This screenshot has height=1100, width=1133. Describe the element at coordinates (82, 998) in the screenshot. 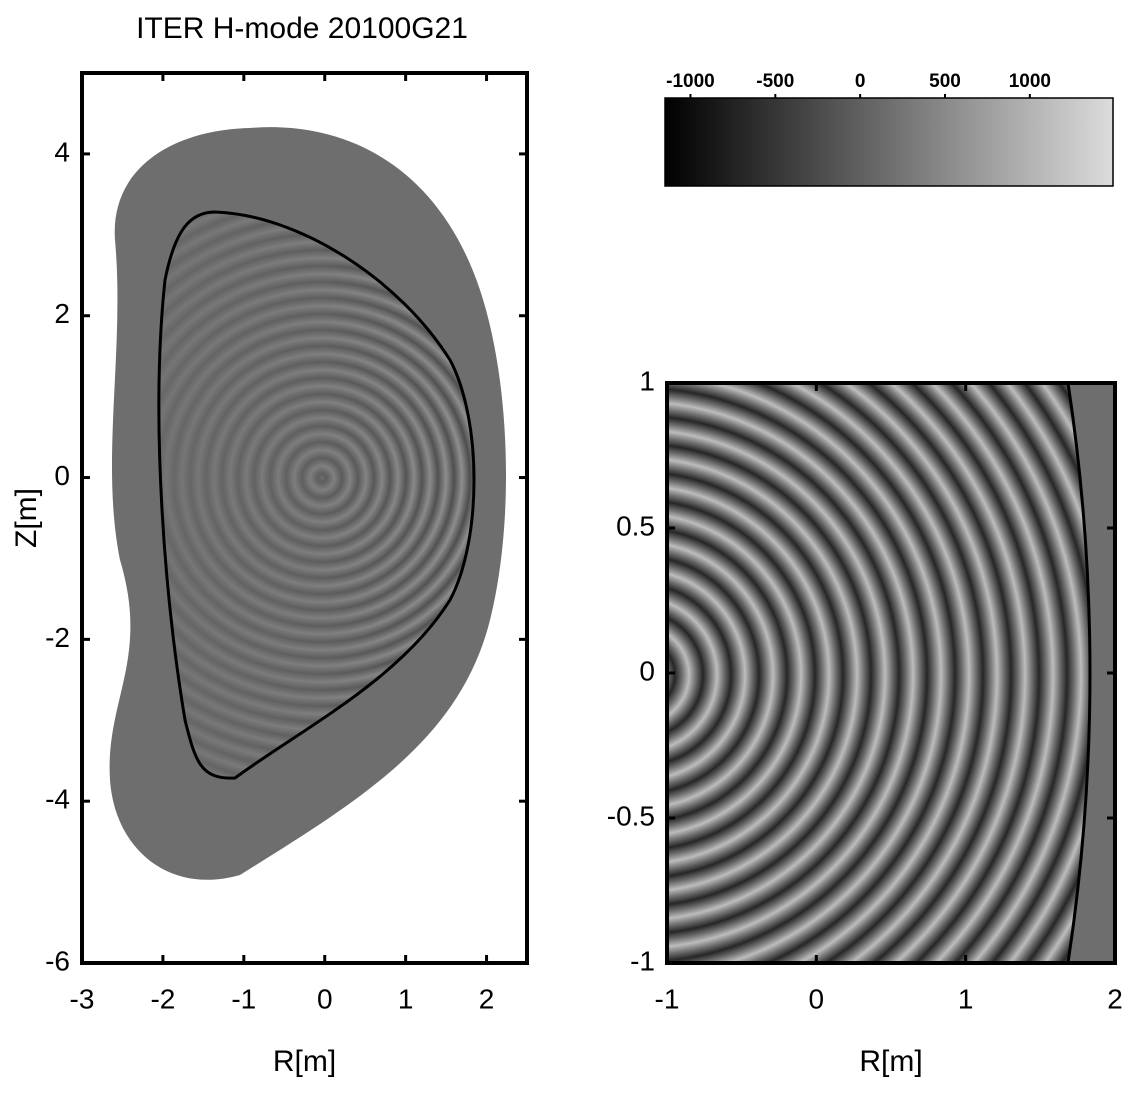

I see `x-tick-label: -3` at that location.